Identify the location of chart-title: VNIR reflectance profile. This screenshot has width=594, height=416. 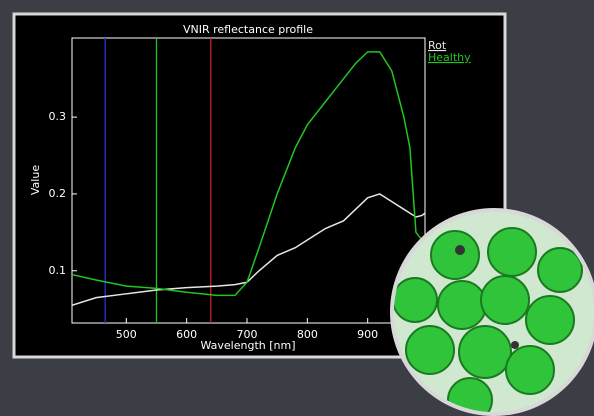
(248, 29).